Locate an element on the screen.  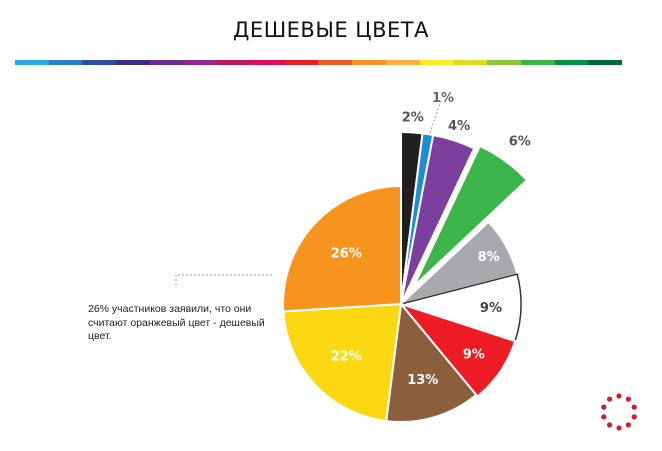
pie-slice-label: 13% is located at coordinates (422, 380).